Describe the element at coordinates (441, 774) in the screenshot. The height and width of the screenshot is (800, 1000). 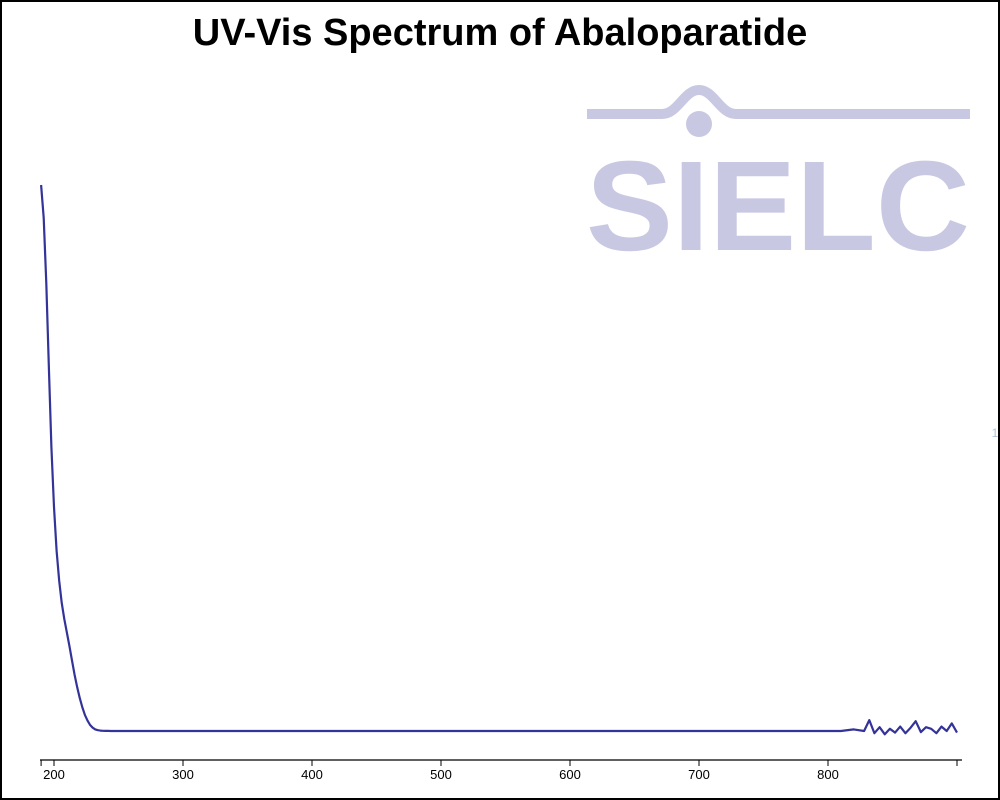
I see `x-tick-label: 500` at that location.